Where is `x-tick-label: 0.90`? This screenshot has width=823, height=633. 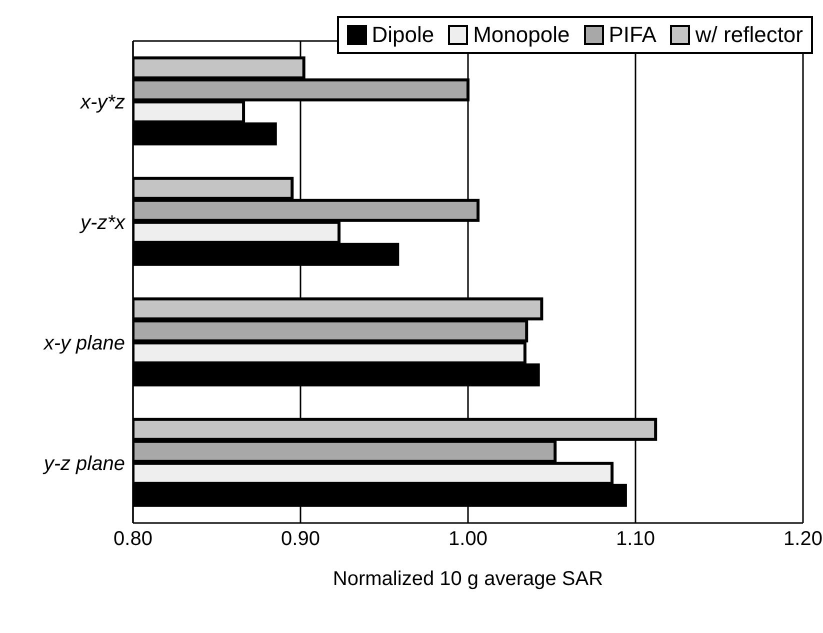 x-tick-label: 0.90 is located at coordinates (300, 539).